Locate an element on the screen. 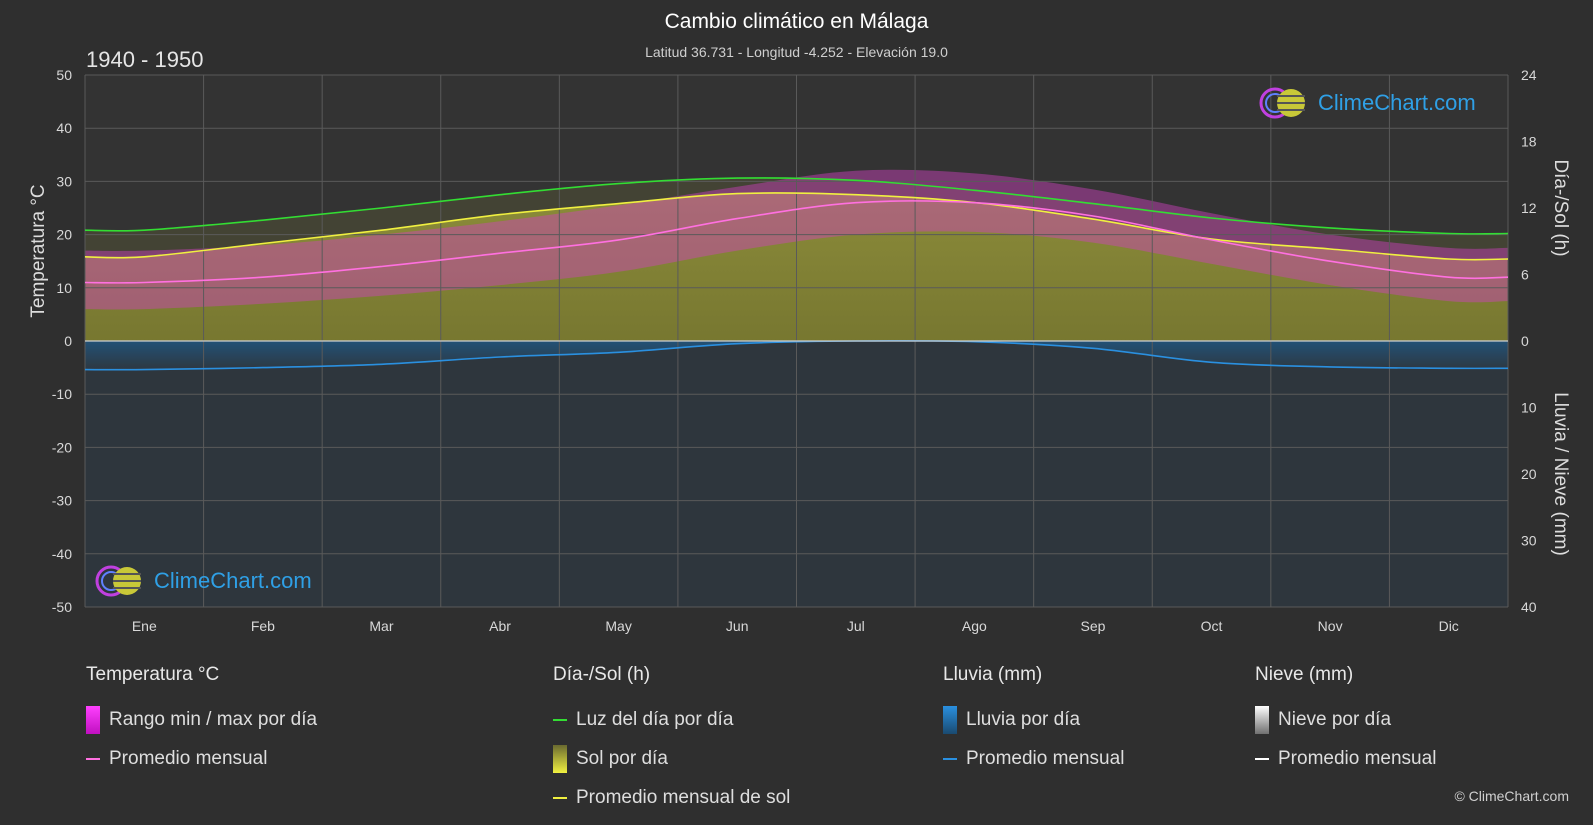 The height and width of the screenshot is (825, 1593). rain-avg-line is located at coordinates (796, 355).